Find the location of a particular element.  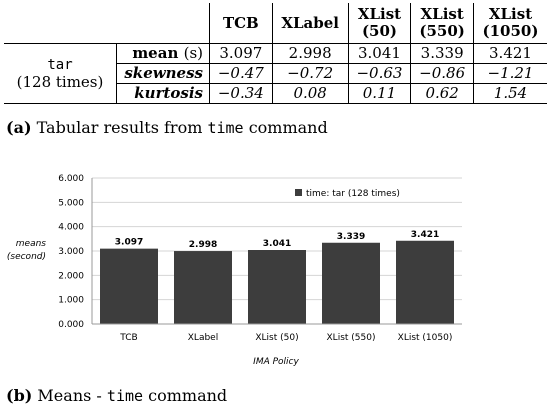

caption-b-text: Means - is located at coordinates (69, 395).